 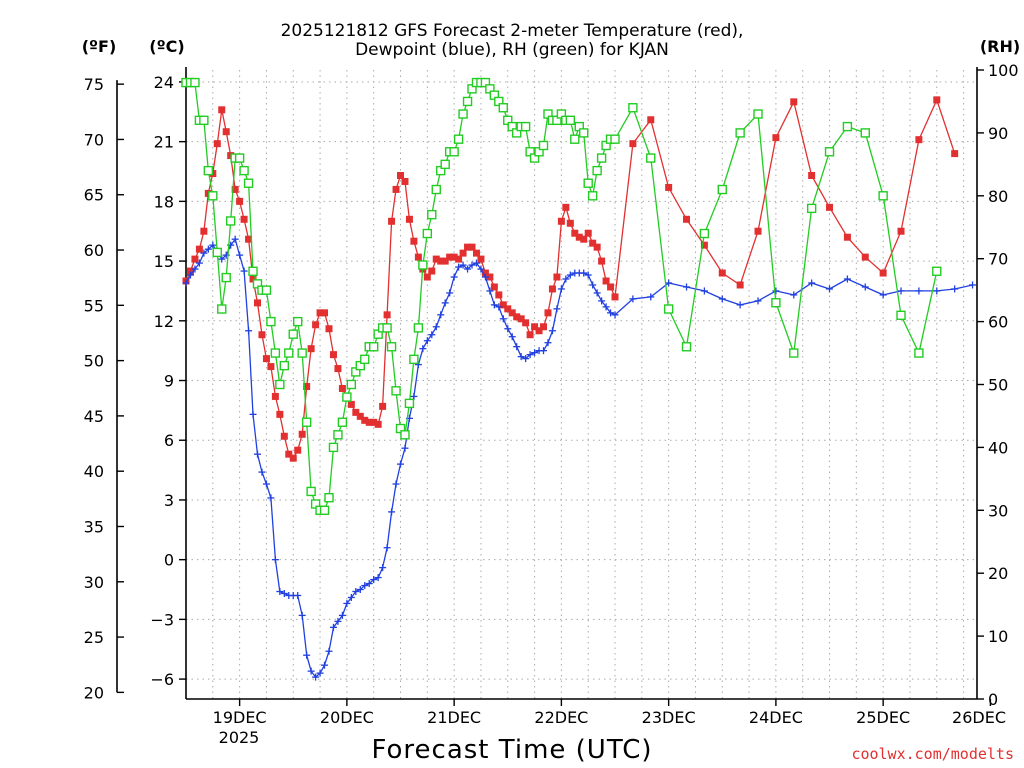 I want to click on fahrenheit-unit-label: (ºF), so click(x=99, y=46).